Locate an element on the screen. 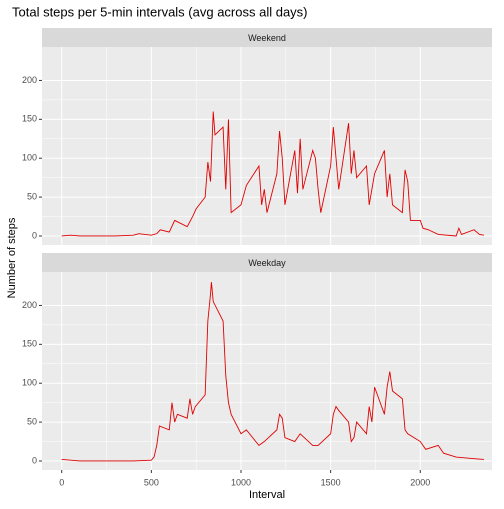 This screenshot has width=504, height=509. x-tick-label: 2000 is located at coordinates (420, 482).